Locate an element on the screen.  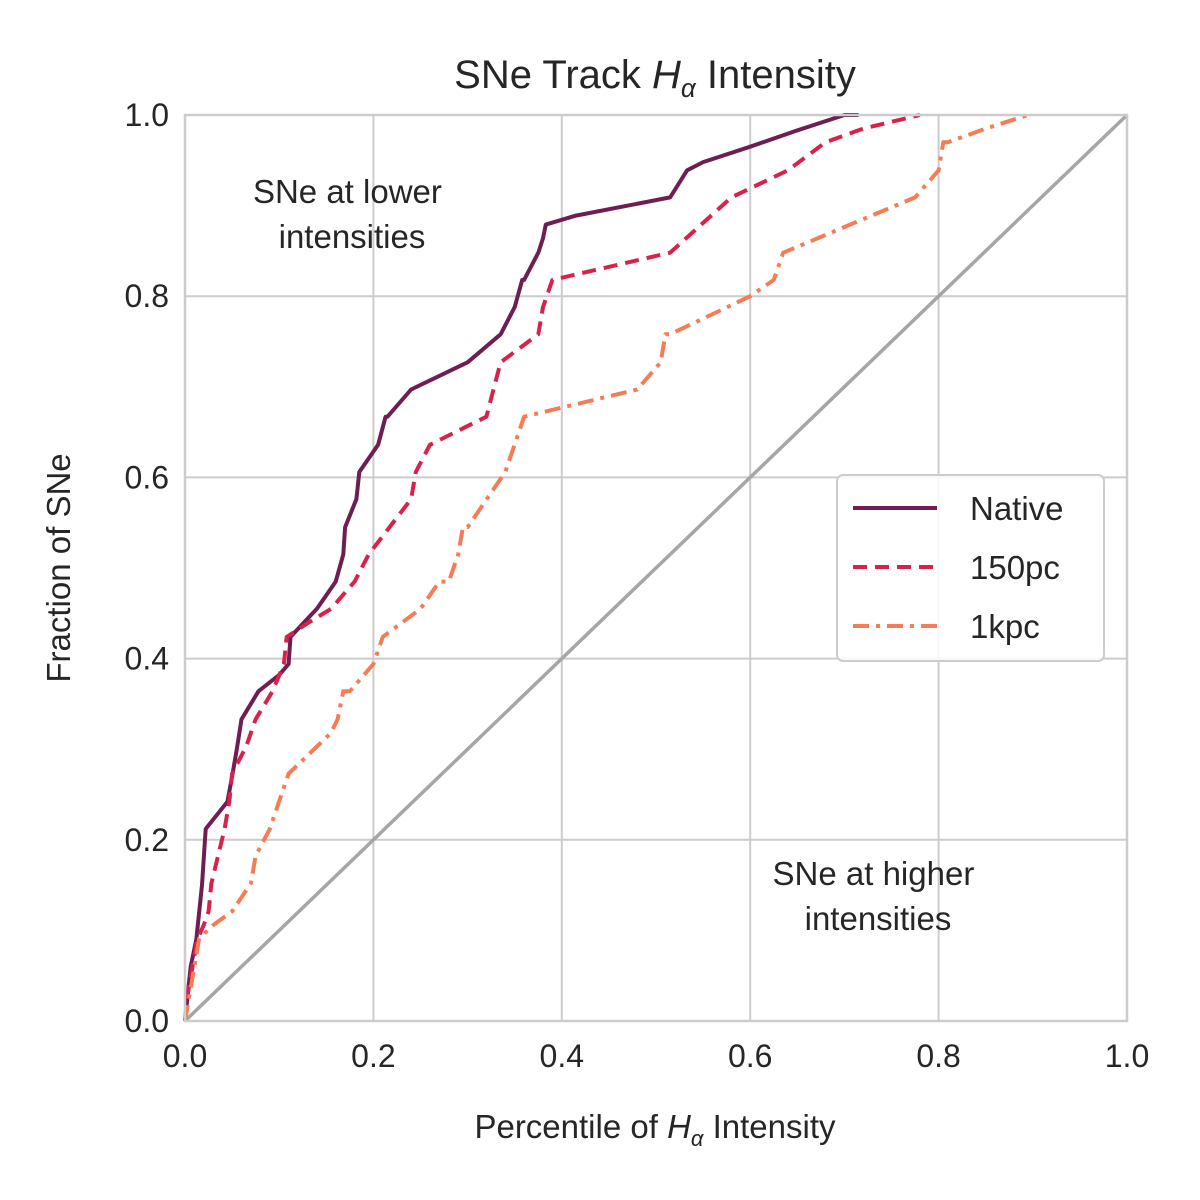
annotation-higher-intensities: SNe at higher intensities is located at coordinates (878, 896).